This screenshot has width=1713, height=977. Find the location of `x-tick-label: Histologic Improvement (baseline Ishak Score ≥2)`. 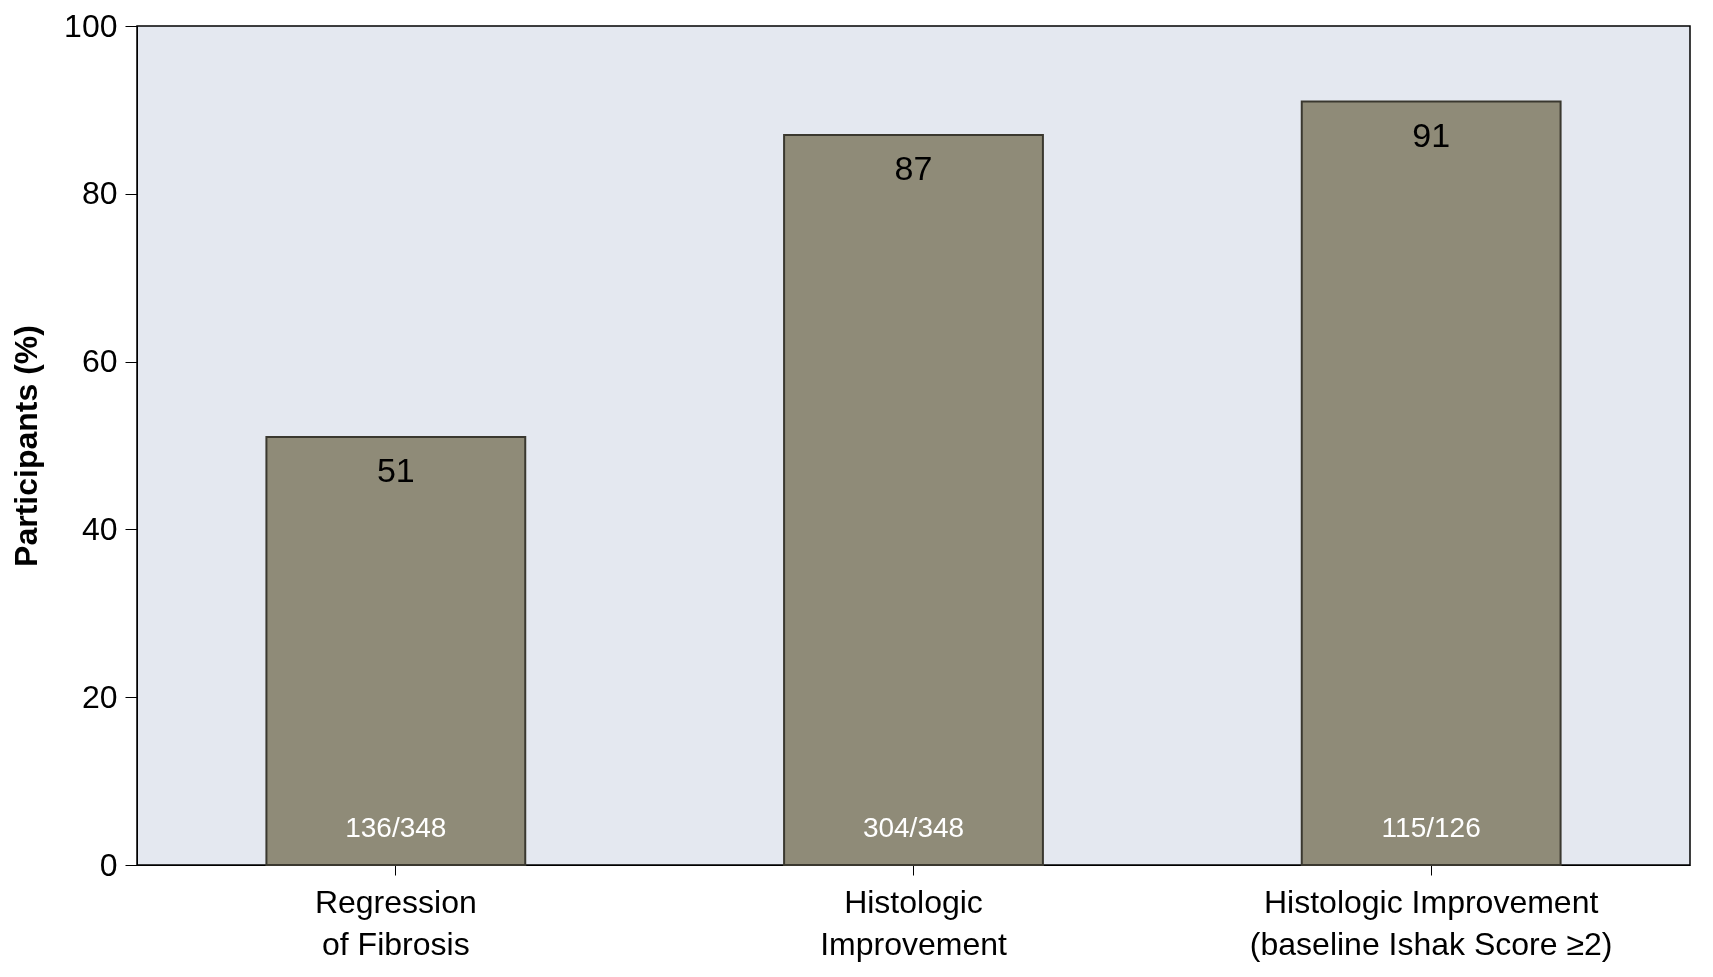

x-tick-label: Histologic Improvement (baseline Ishak Score ≥2) is located at coordinates (1431, 922).